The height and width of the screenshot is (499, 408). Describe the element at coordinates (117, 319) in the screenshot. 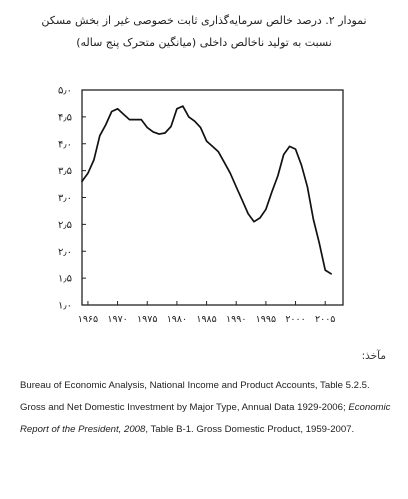

I see `x-tick-label: ۱۹۷۰` at that location.